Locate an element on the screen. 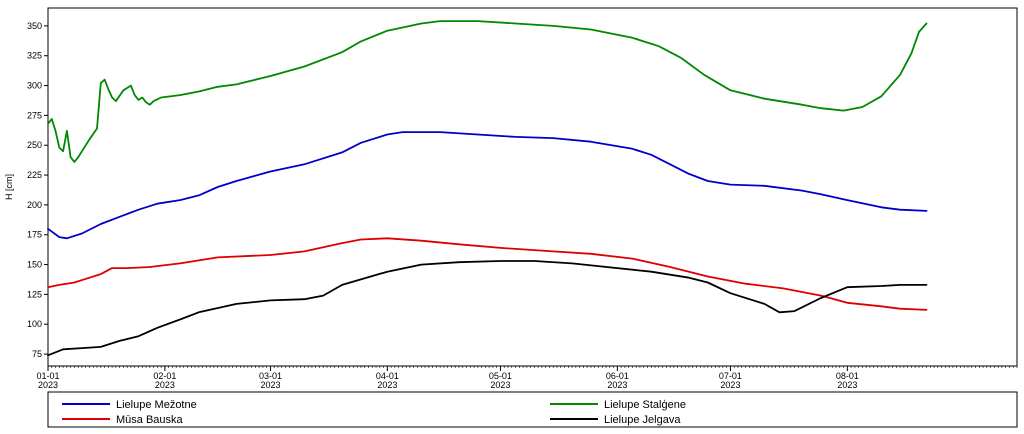 The width and height of the screenshot is (1024, 434). legend-label: Mūsa Bauska is located at coordinates (150, 420).